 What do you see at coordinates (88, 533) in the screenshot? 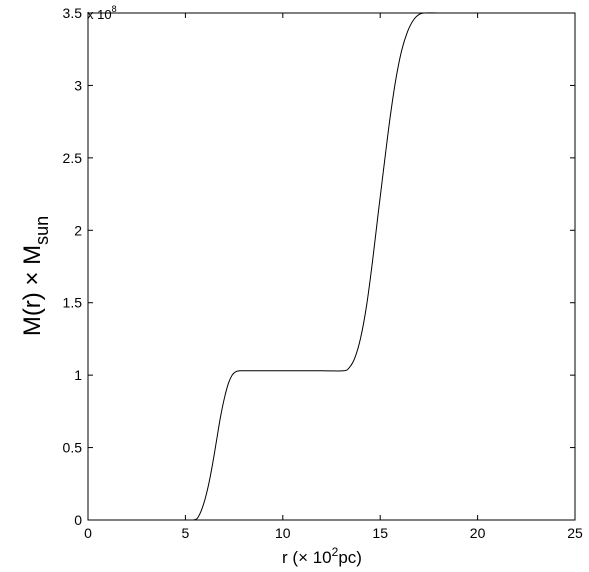
I see `x-tick-label: 0` at bounding box center [88, 533].